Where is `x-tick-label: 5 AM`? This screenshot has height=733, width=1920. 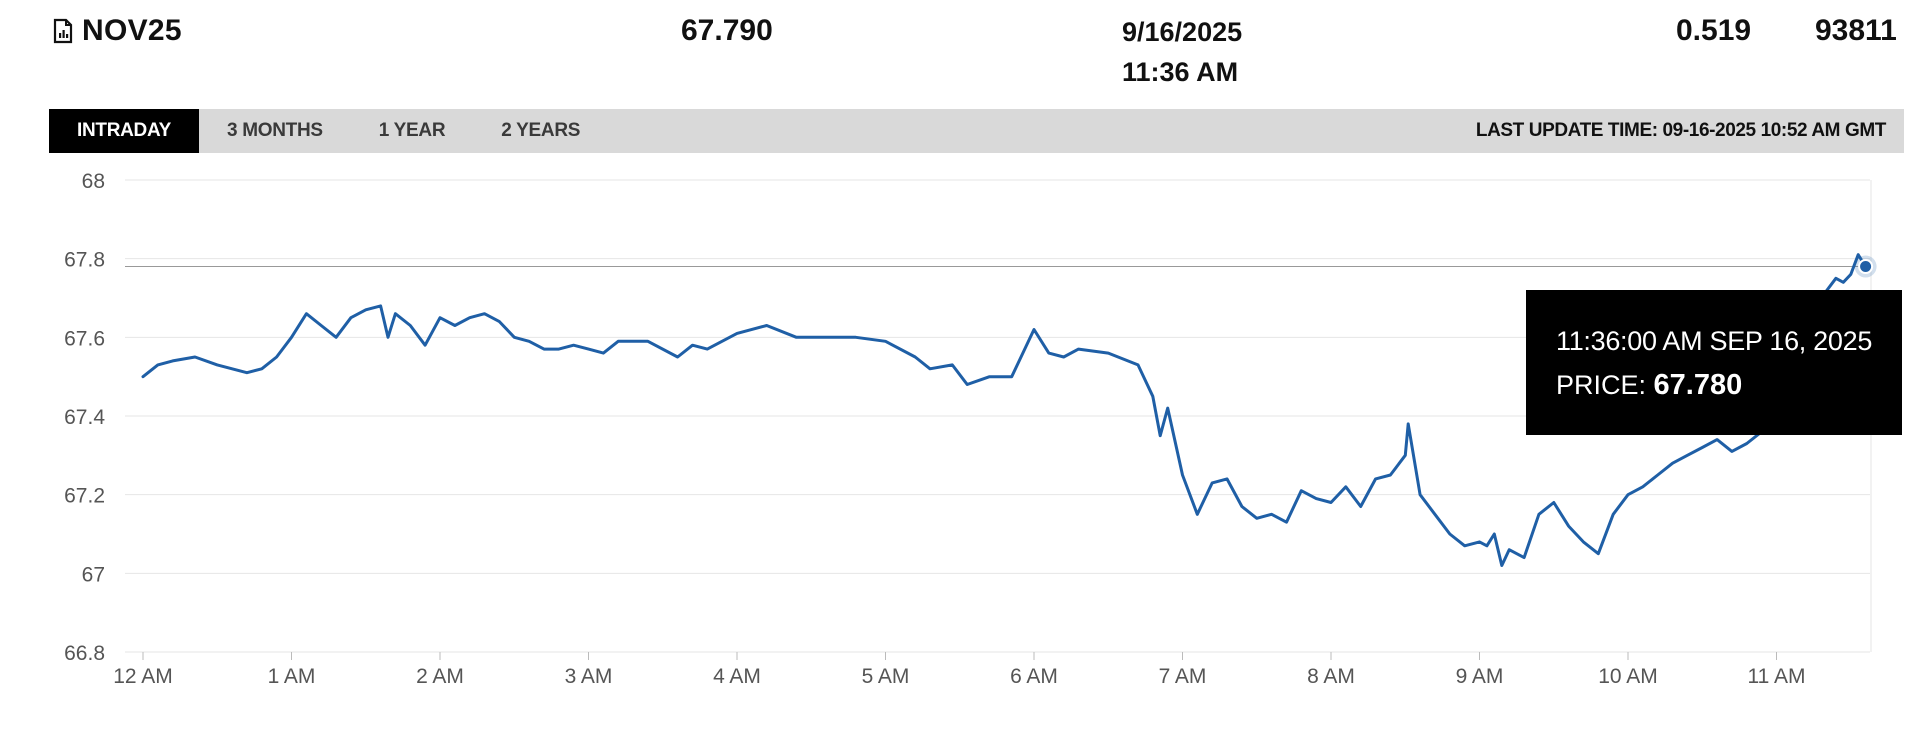 x-tick-label: 5 AM is located at coordinates (886, 676).